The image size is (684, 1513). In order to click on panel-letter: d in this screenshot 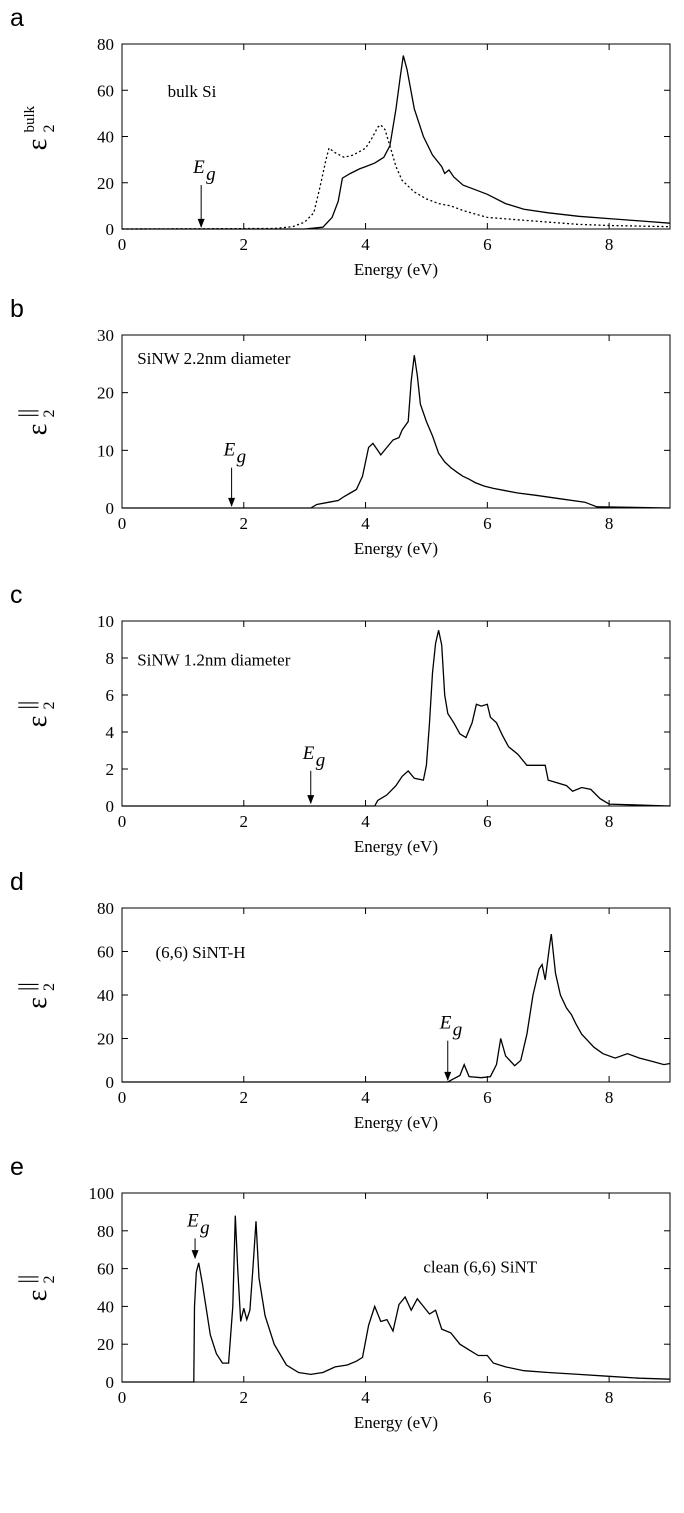, I will do `click(17, 882)`.